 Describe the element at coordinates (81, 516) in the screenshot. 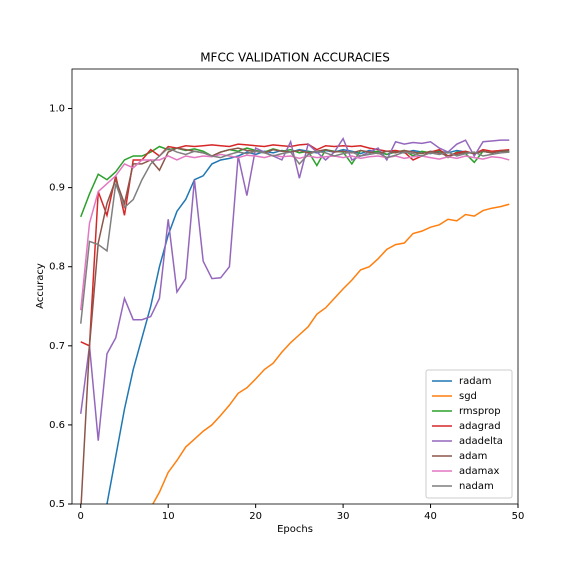

I see `x-tick-label: 0` at that location.